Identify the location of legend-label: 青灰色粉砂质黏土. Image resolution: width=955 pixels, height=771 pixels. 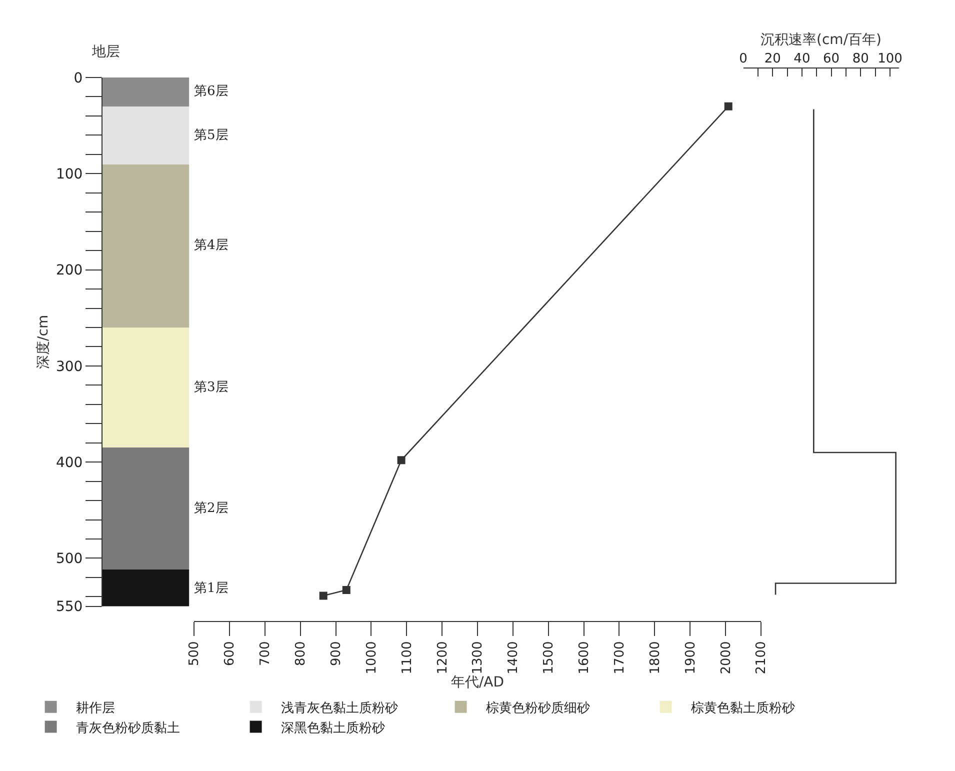
(128, 728).